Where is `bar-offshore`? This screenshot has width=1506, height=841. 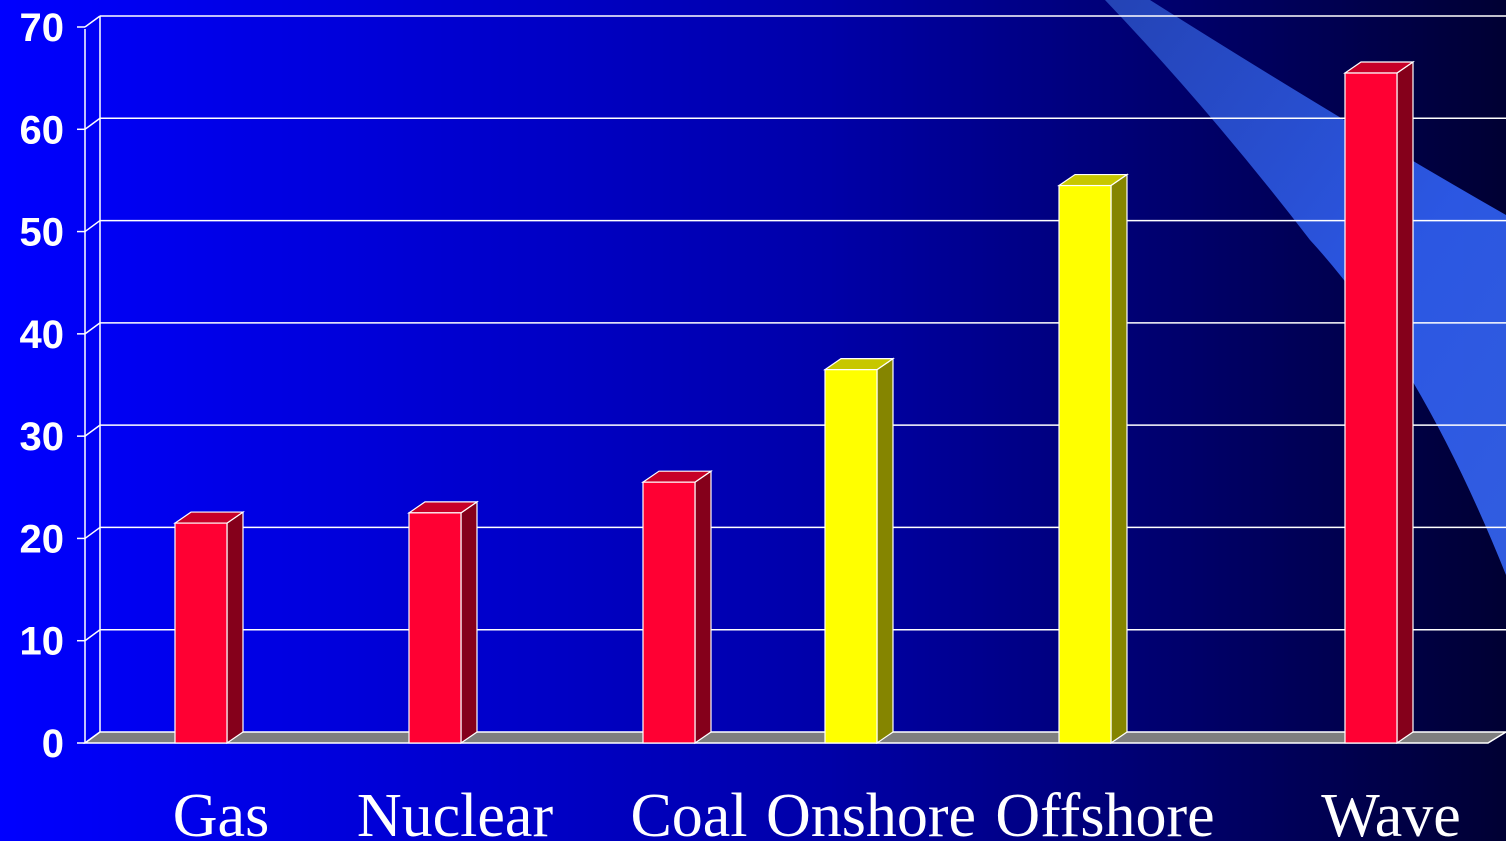 bar-offshore is located at coordinates (1093, 459).